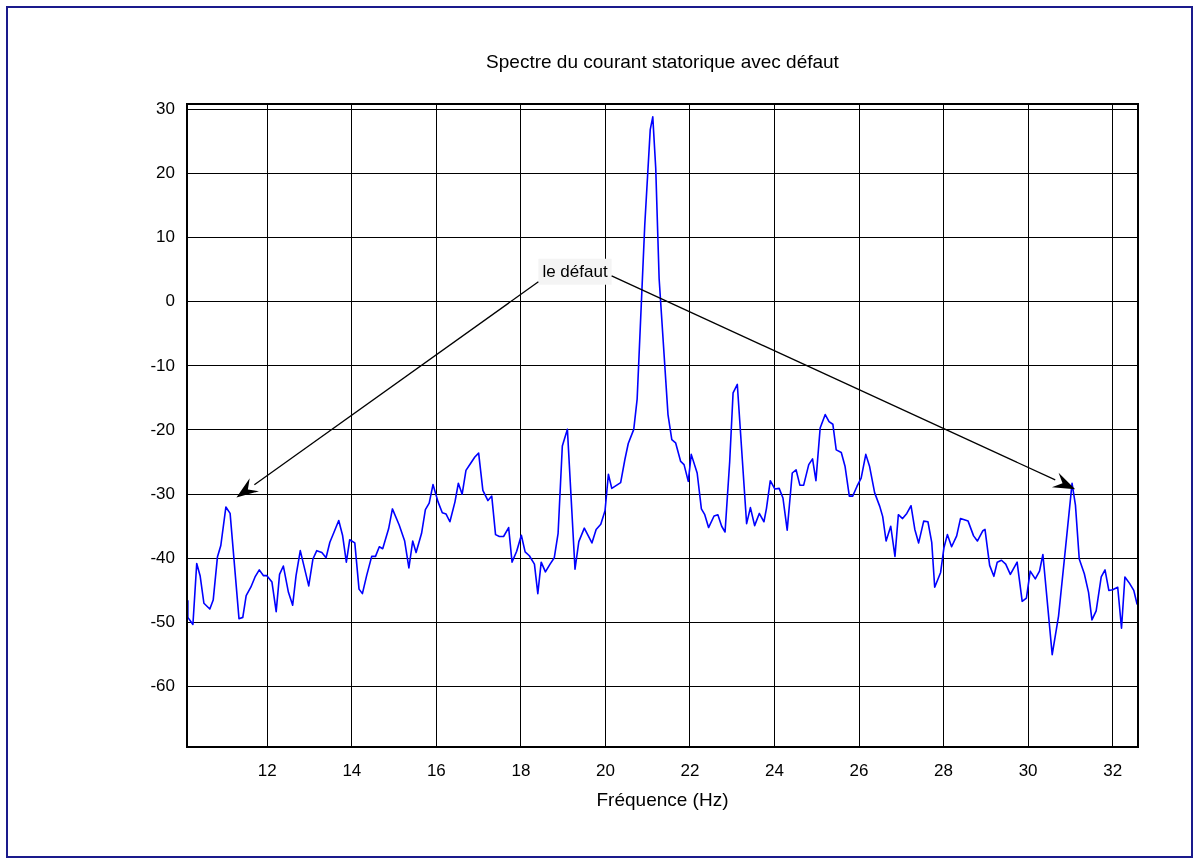 Image resolution: width=1203 pixels, height=868 pixels. Describe the element at coordinates (162, 686) in the screenshot. I see `y-tick-label: -60` at that location.